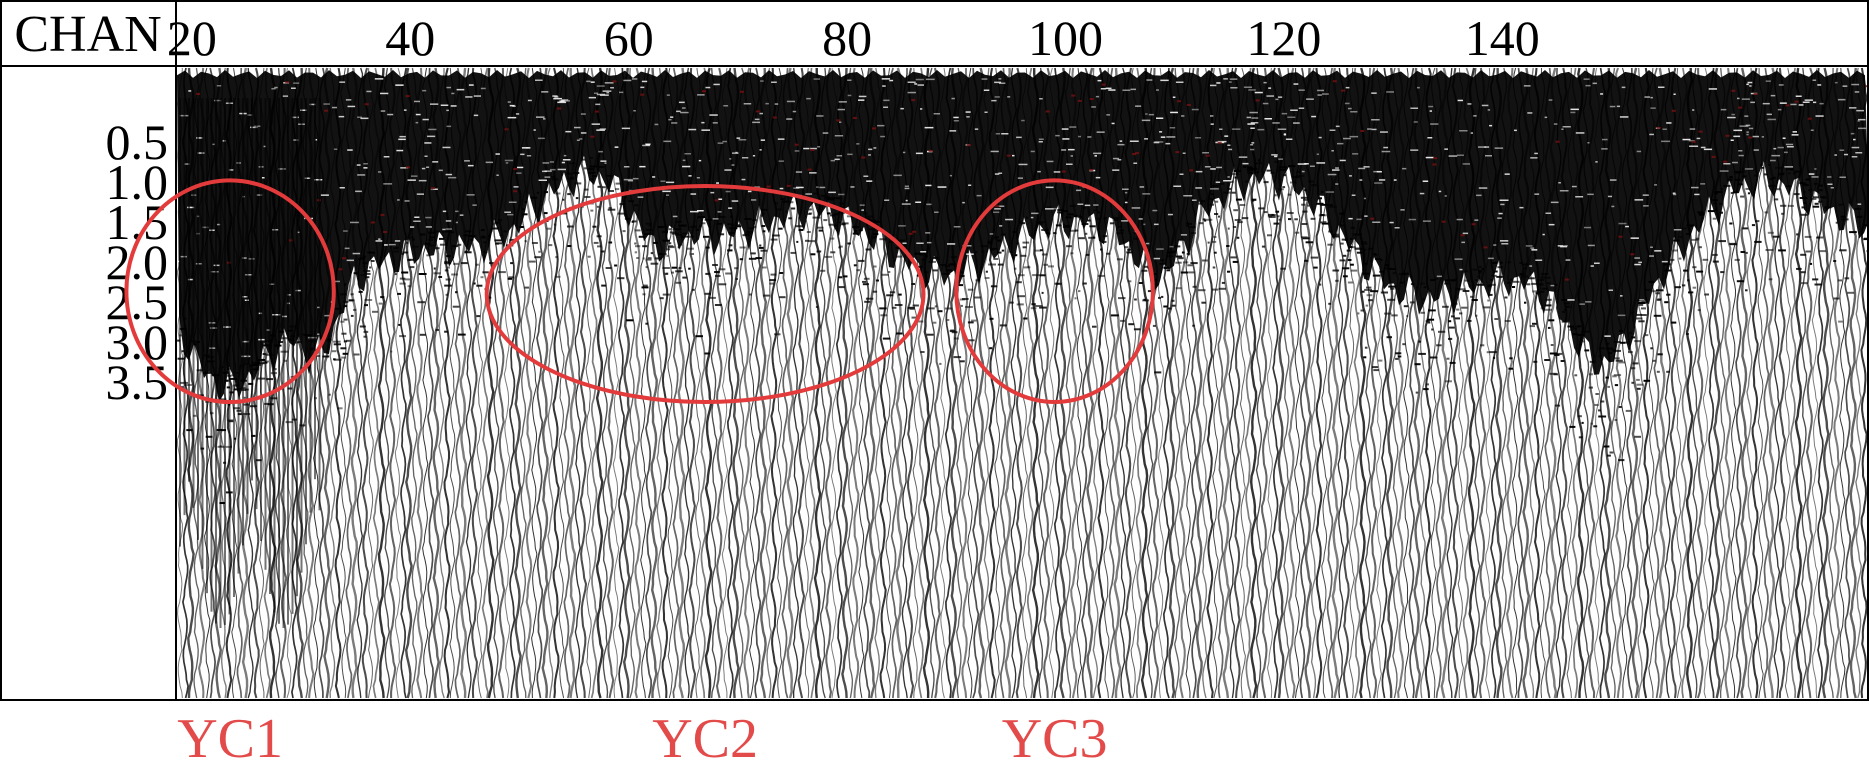 This screenshot has height=781, width=1869. Describe the element at coordinates (137, 302) in the screenshot. I see `time-tick-label: 2.5` at that location.